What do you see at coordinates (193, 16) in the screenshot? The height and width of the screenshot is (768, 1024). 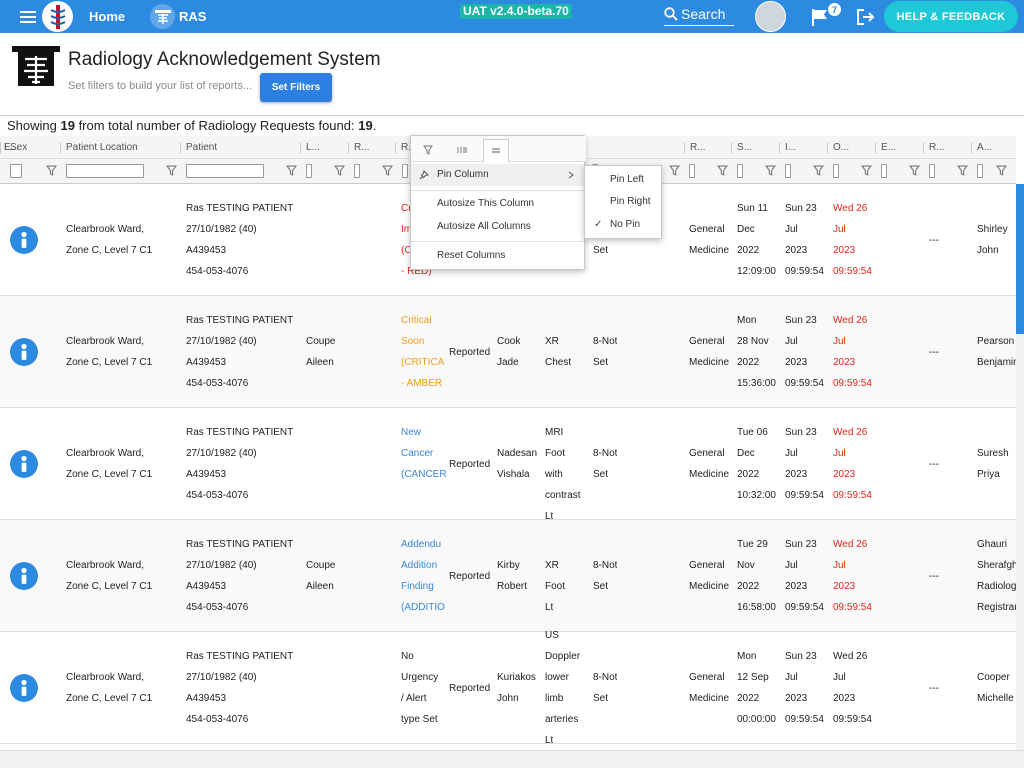 I see `ras-app-link: RAS` at bounding box center [193, 16].